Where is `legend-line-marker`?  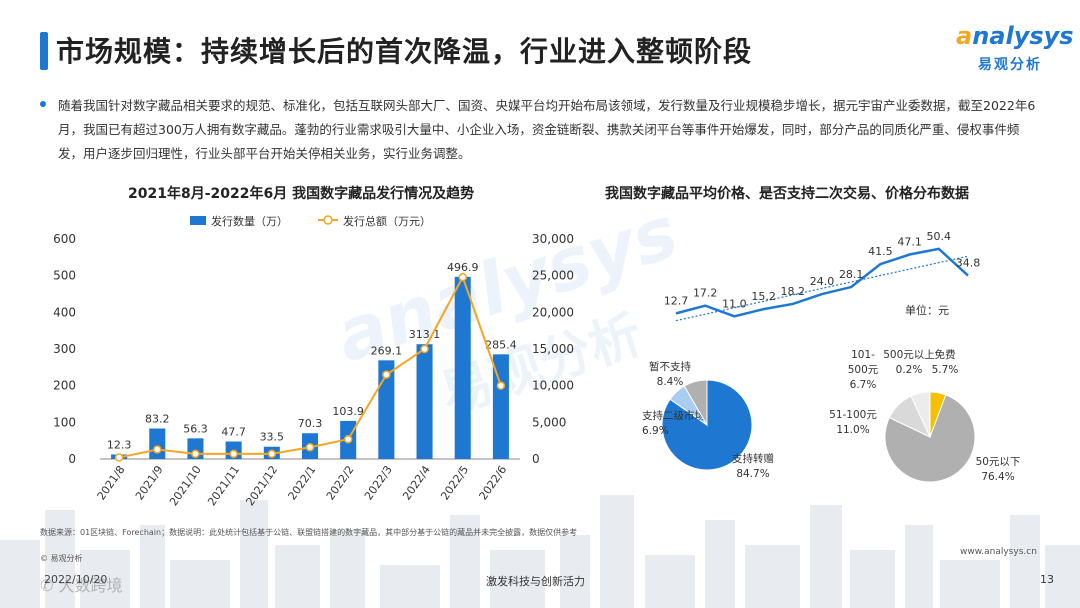
legend-line-marker is located at coordinates (328, 220).